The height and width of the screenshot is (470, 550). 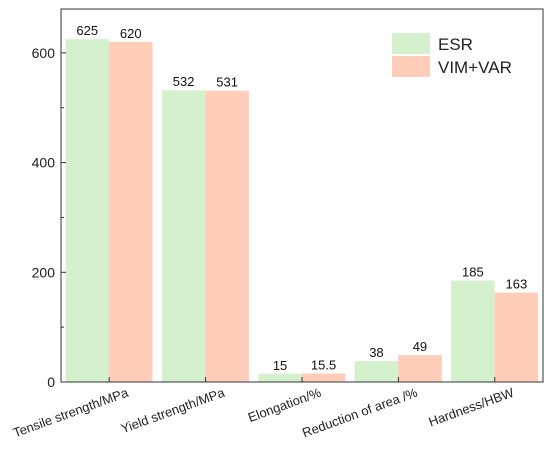 I want to click on data-label: 185, so click(x=473, y=272).